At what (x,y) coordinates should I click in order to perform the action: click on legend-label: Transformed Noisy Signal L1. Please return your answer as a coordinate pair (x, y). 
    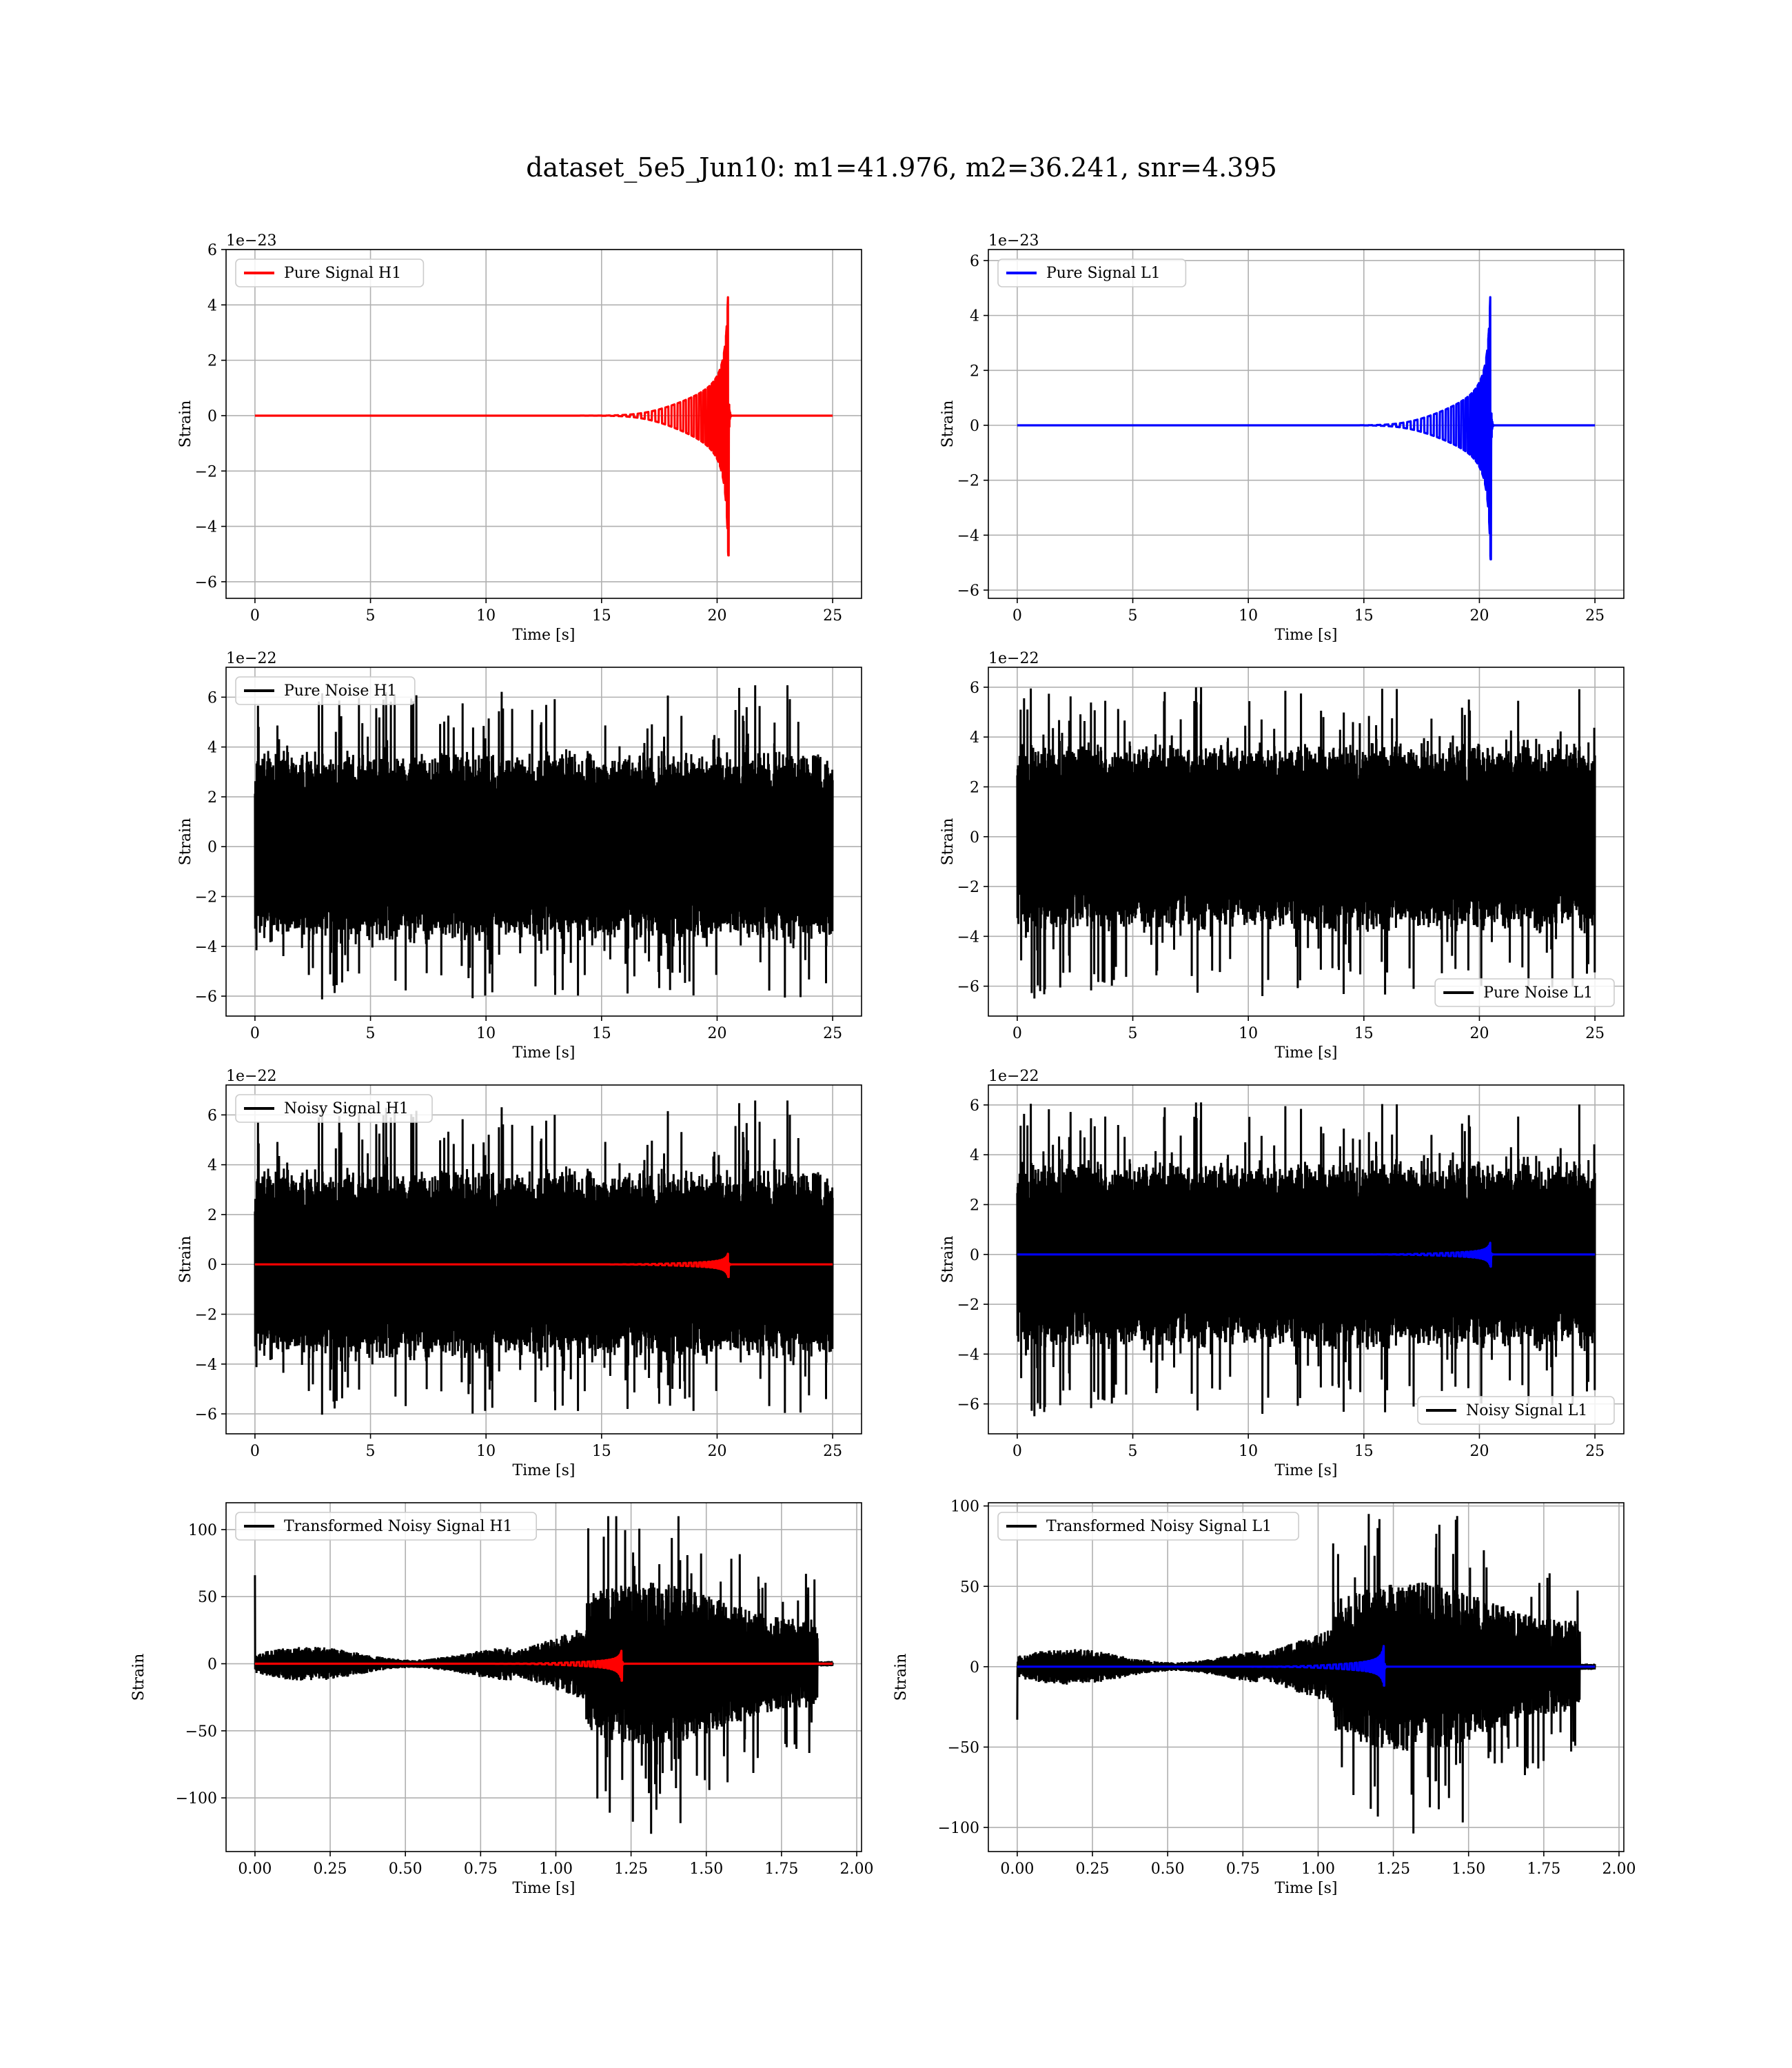
    Looking at the image, I should click on (1159, 1526).